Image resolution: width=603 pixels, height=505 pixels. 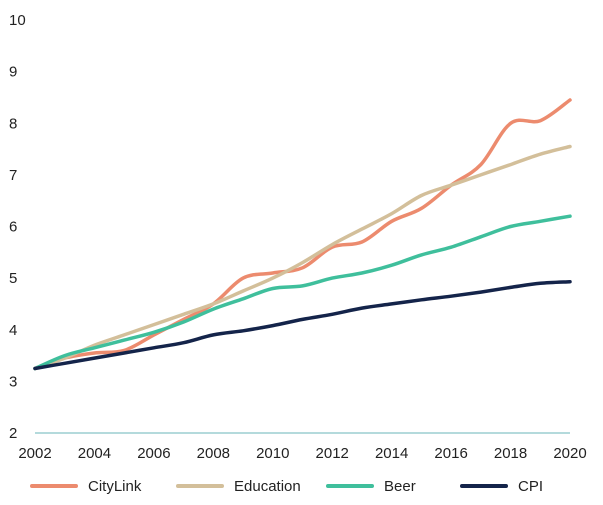 What do you see at coordinates (13, 227) in the screenshot?
I see `y-tick-label: 6` at bounding box center [13, 227].